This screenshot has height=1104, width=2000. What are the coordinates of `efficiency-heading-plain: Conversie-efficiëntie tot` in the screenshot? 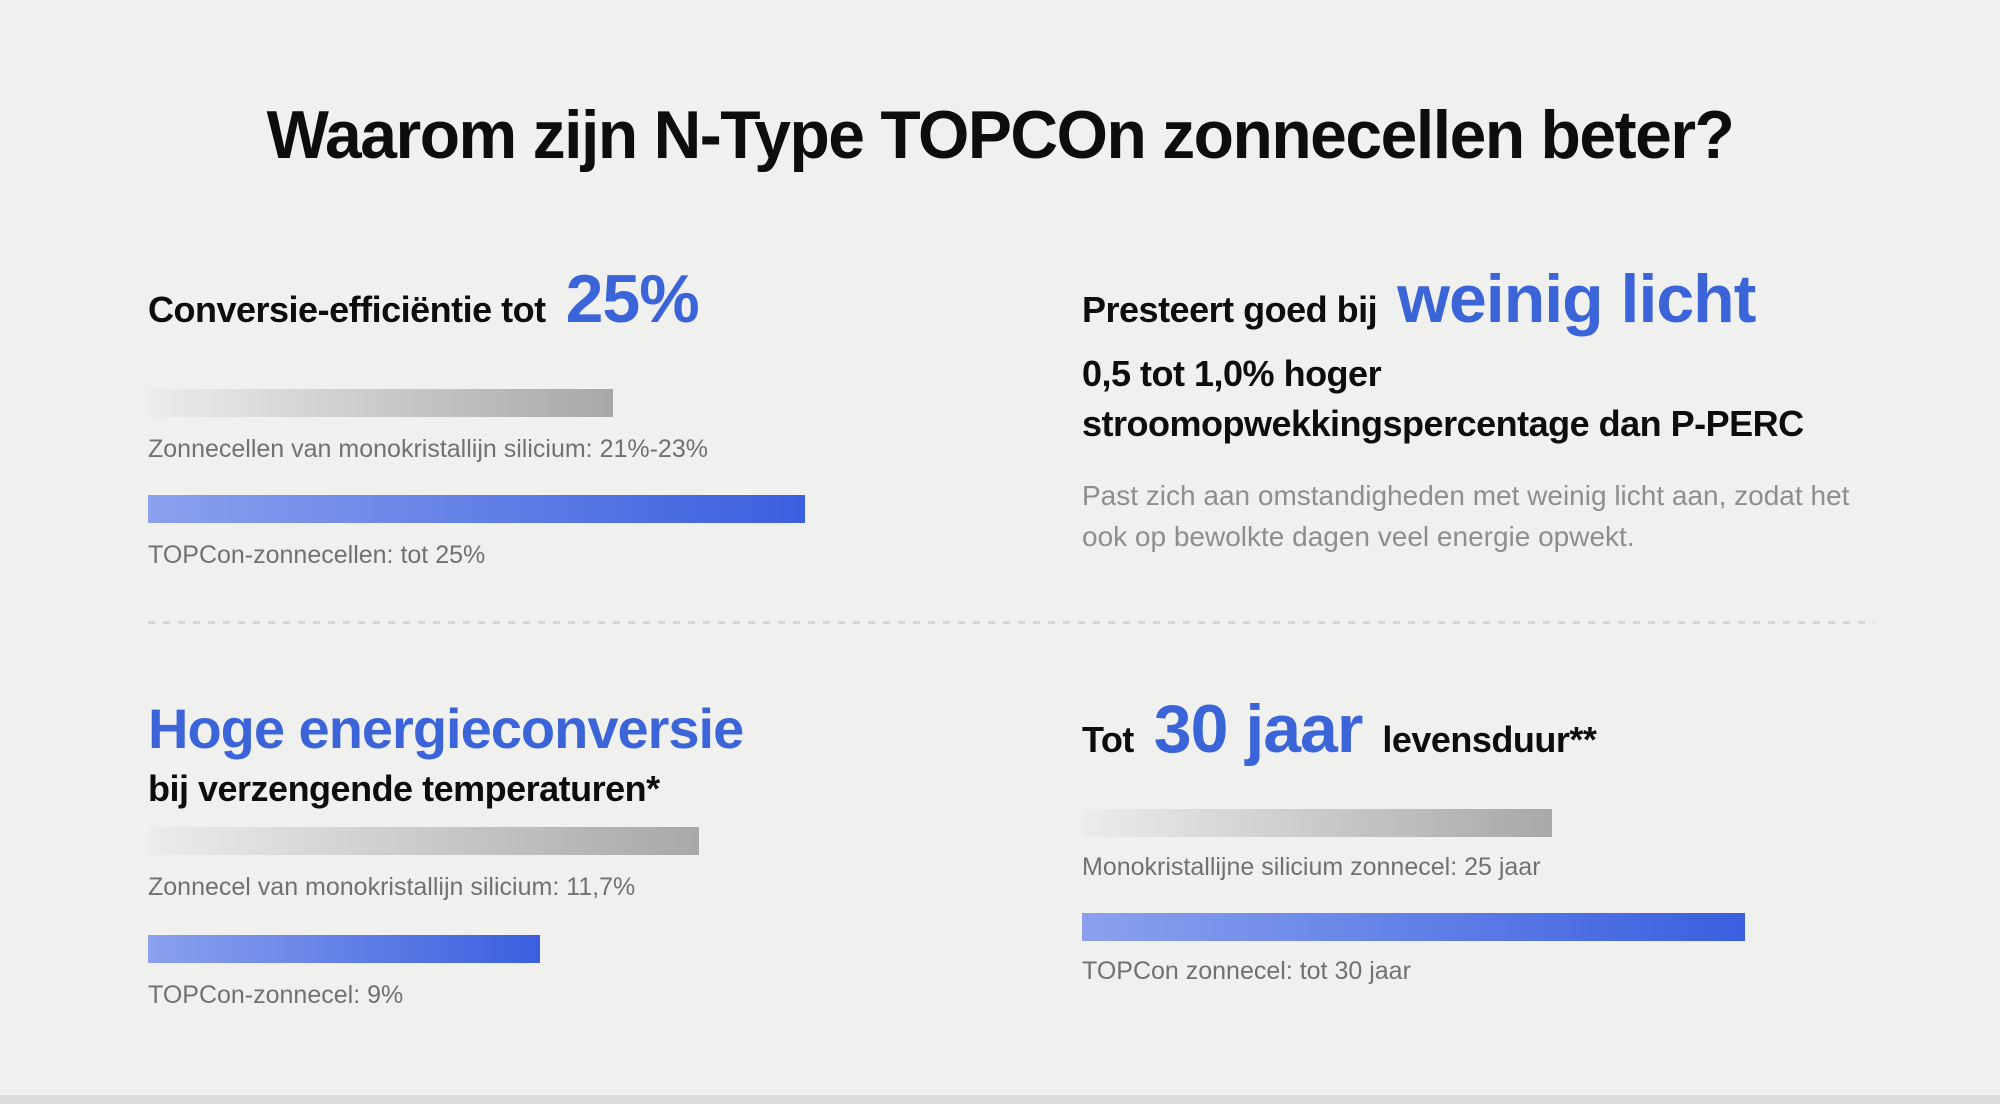 It's located at (347, 309).